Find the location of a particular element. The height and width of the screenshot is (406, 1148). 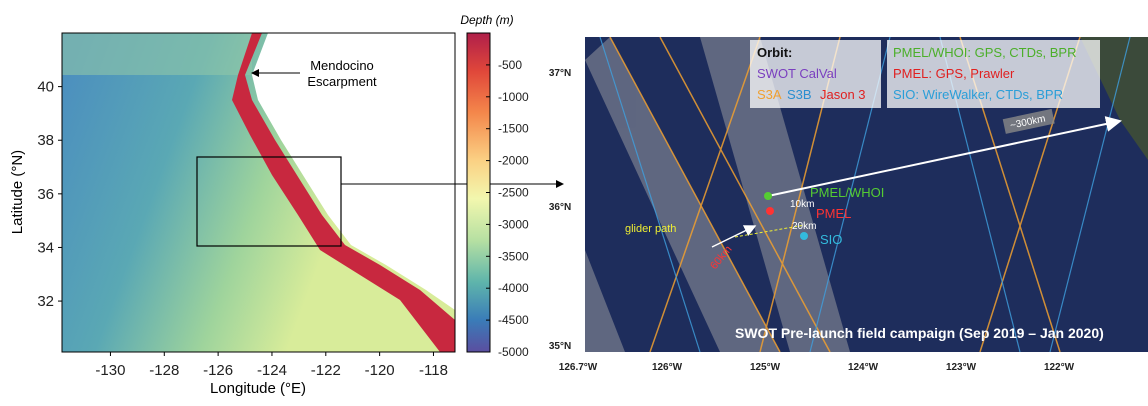

glider-arrow is located at coordinates (734, 236).